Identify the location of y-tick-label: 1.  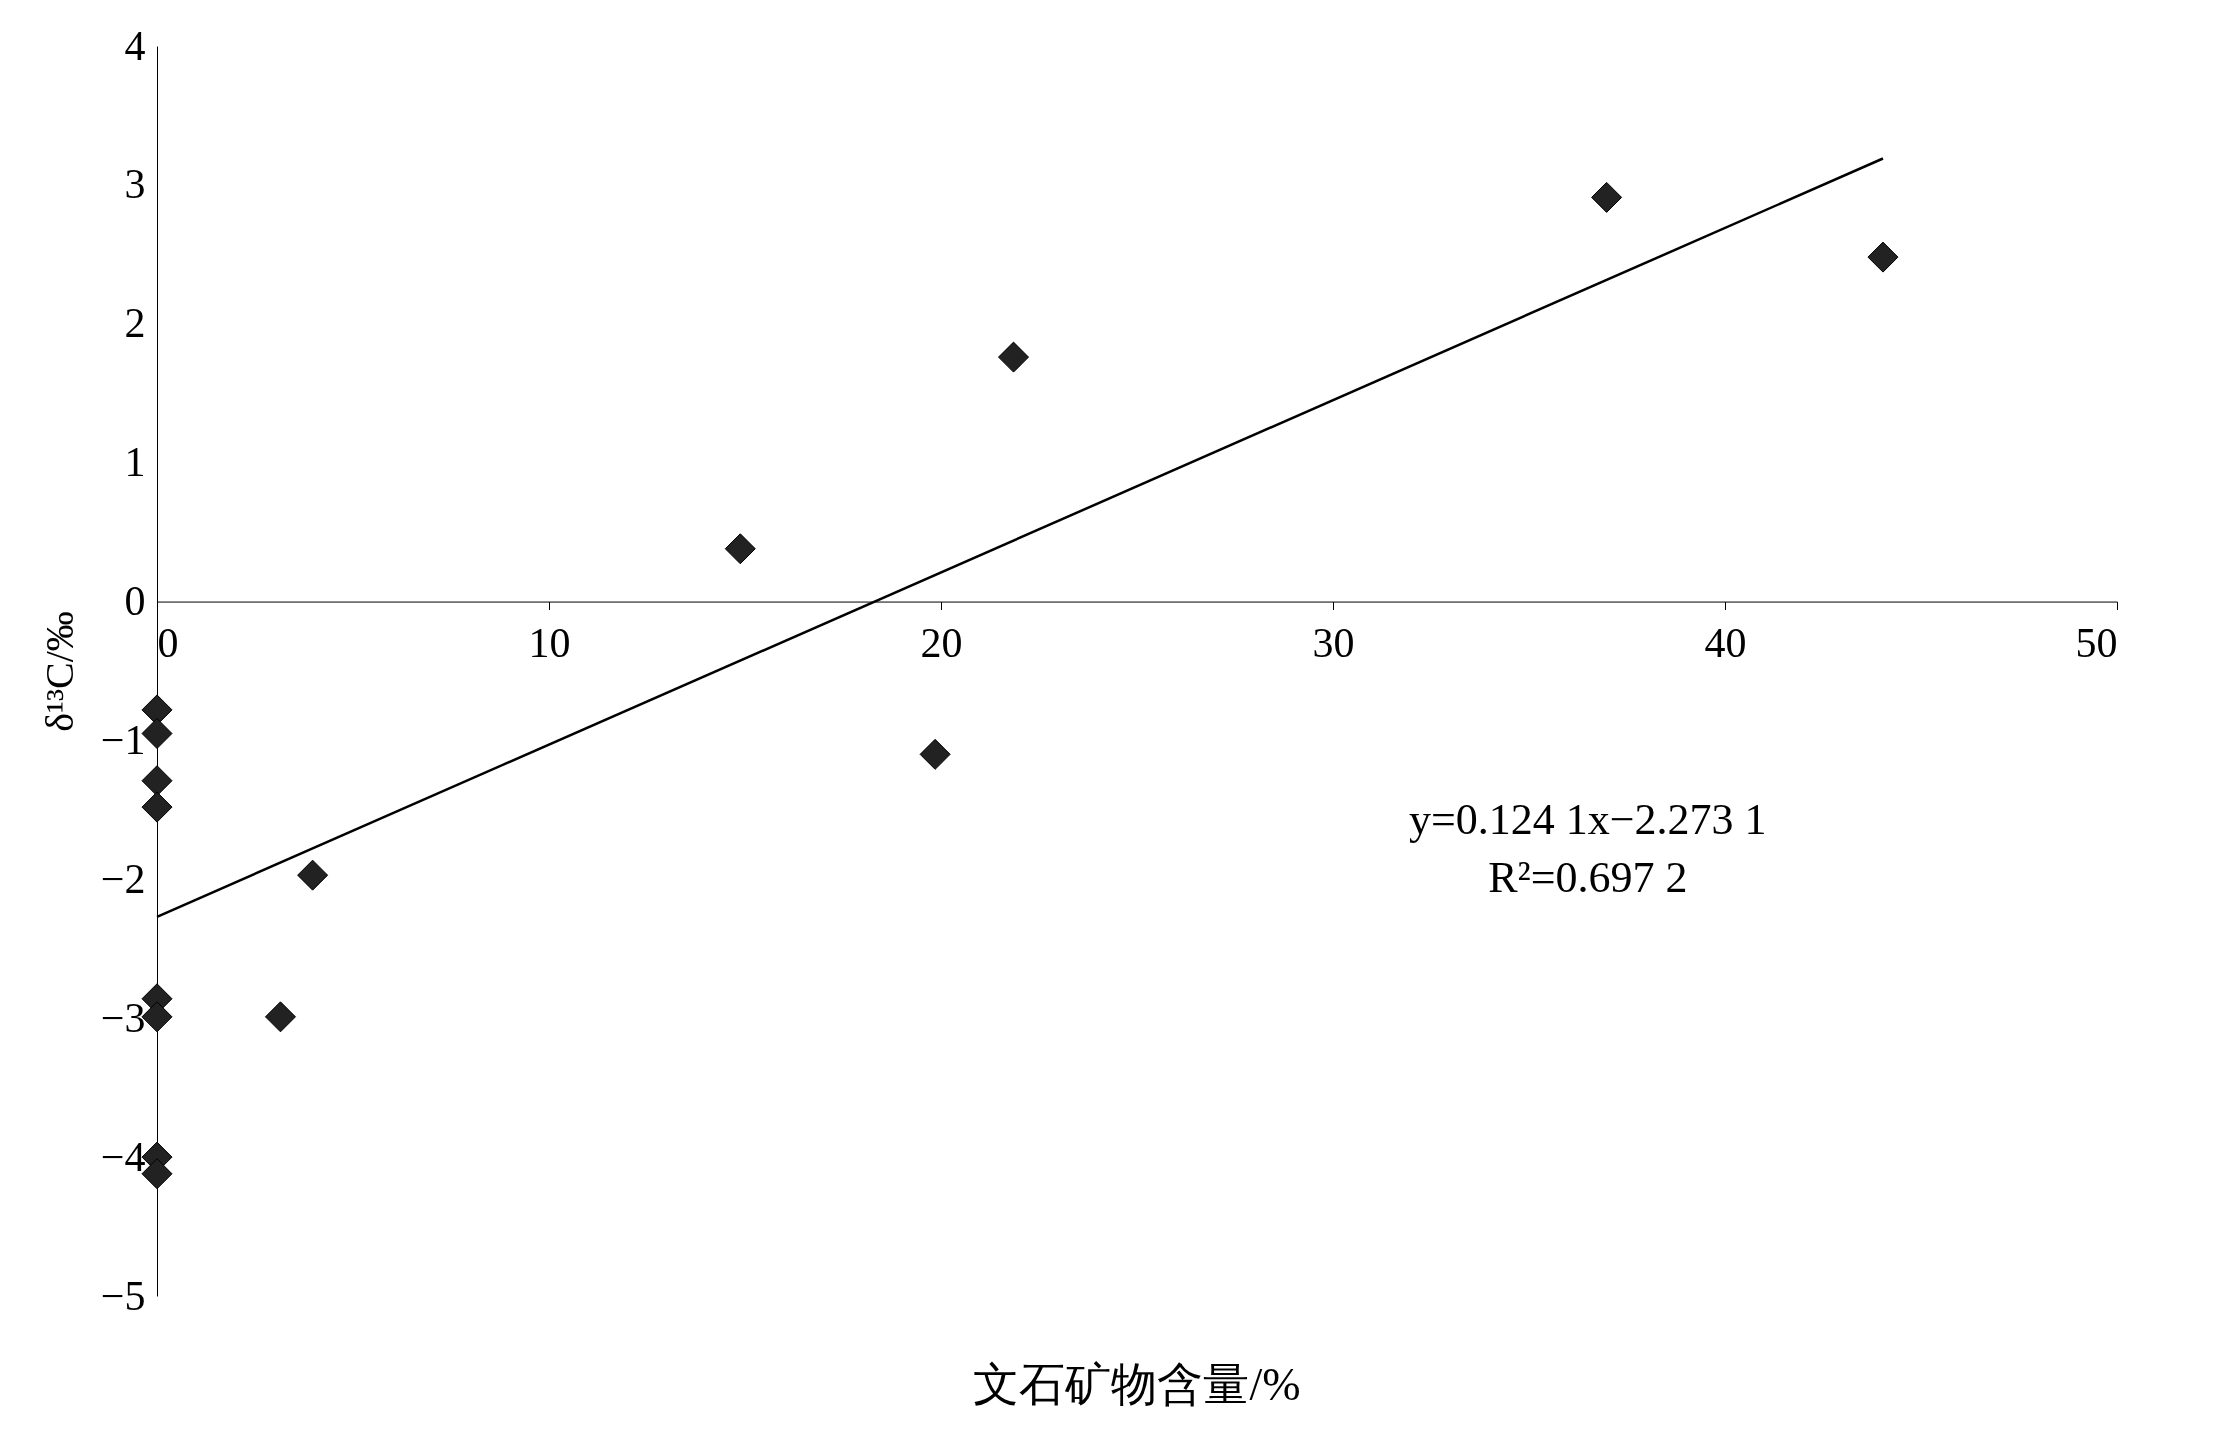
(135, 462).